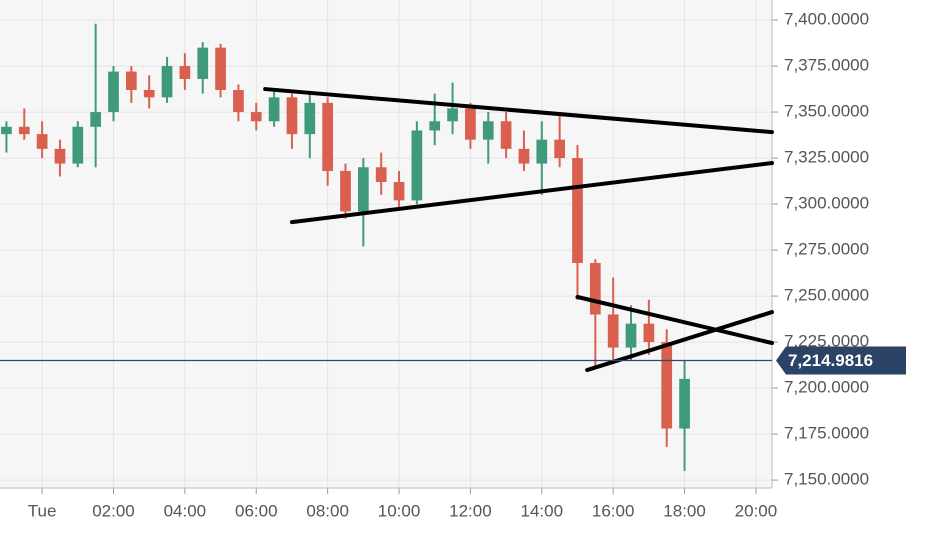 This screenshot has height=536, width=933. I want to click on x-tick-label: 10:00, so click(399, 510).